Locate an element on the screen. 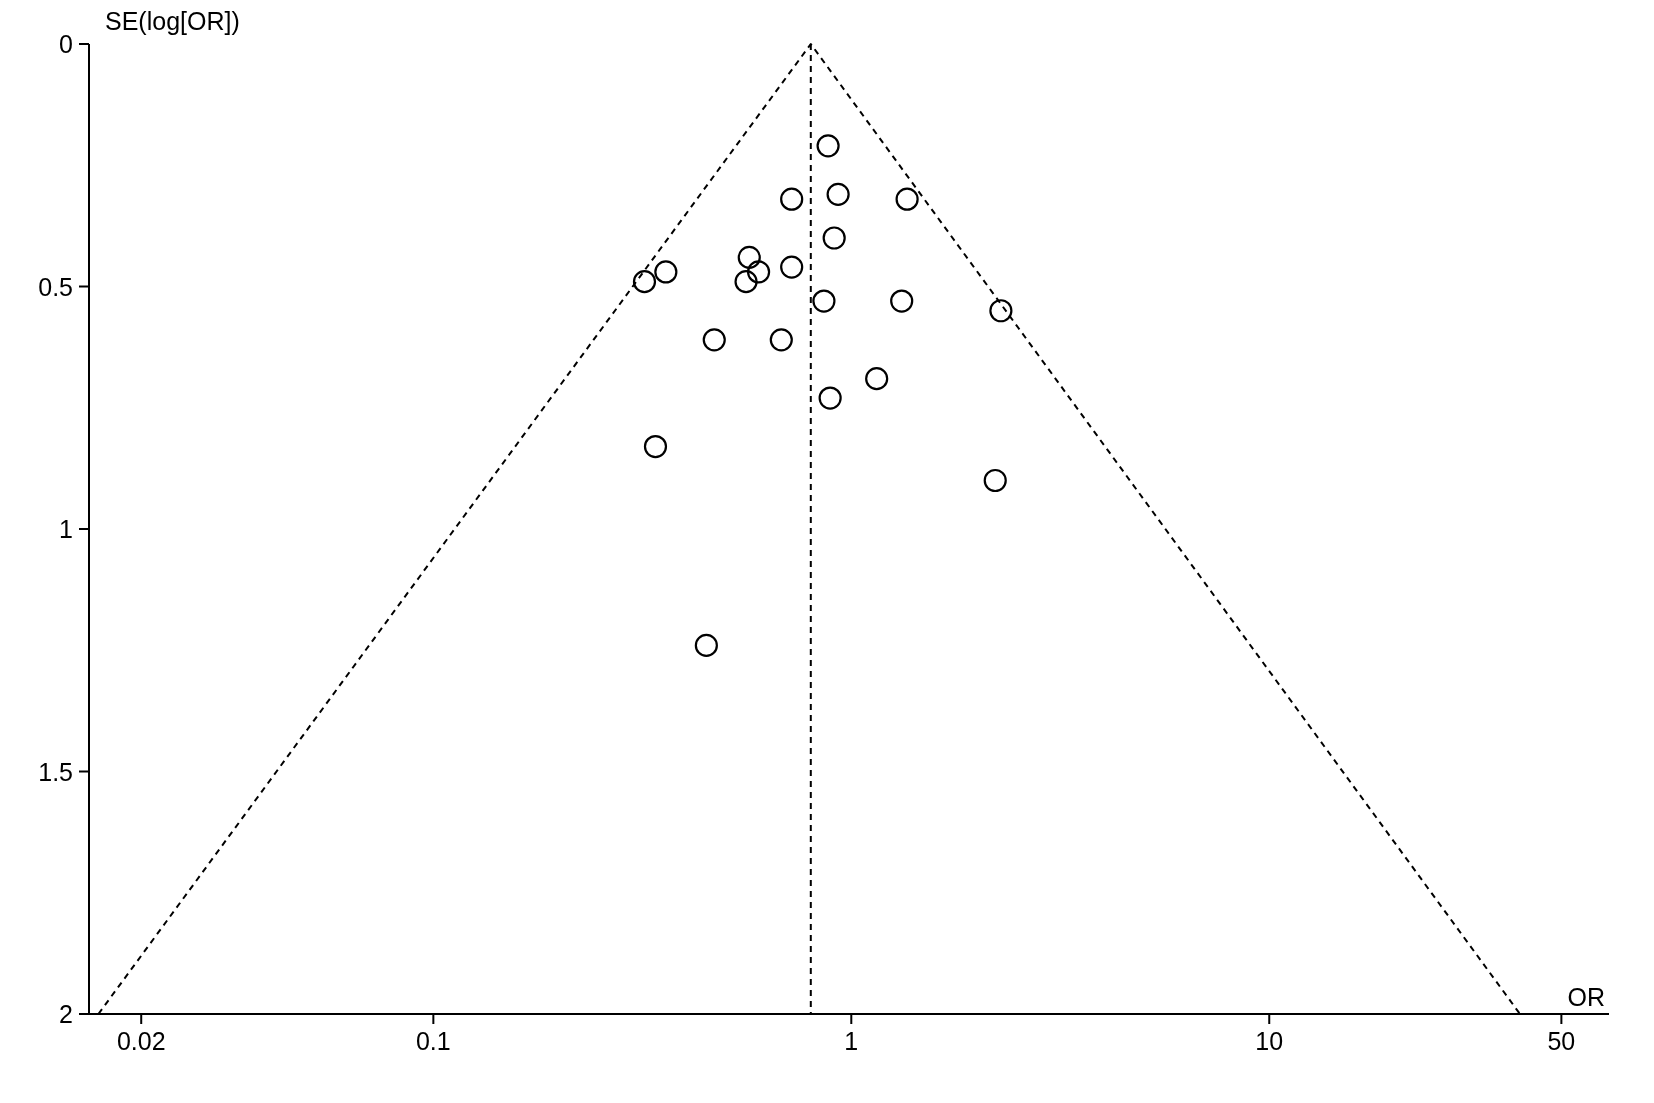 The height and width of the screenshot is (1103, 1654). y-tick-label: 0.5 is located at coordinates (55, 286).